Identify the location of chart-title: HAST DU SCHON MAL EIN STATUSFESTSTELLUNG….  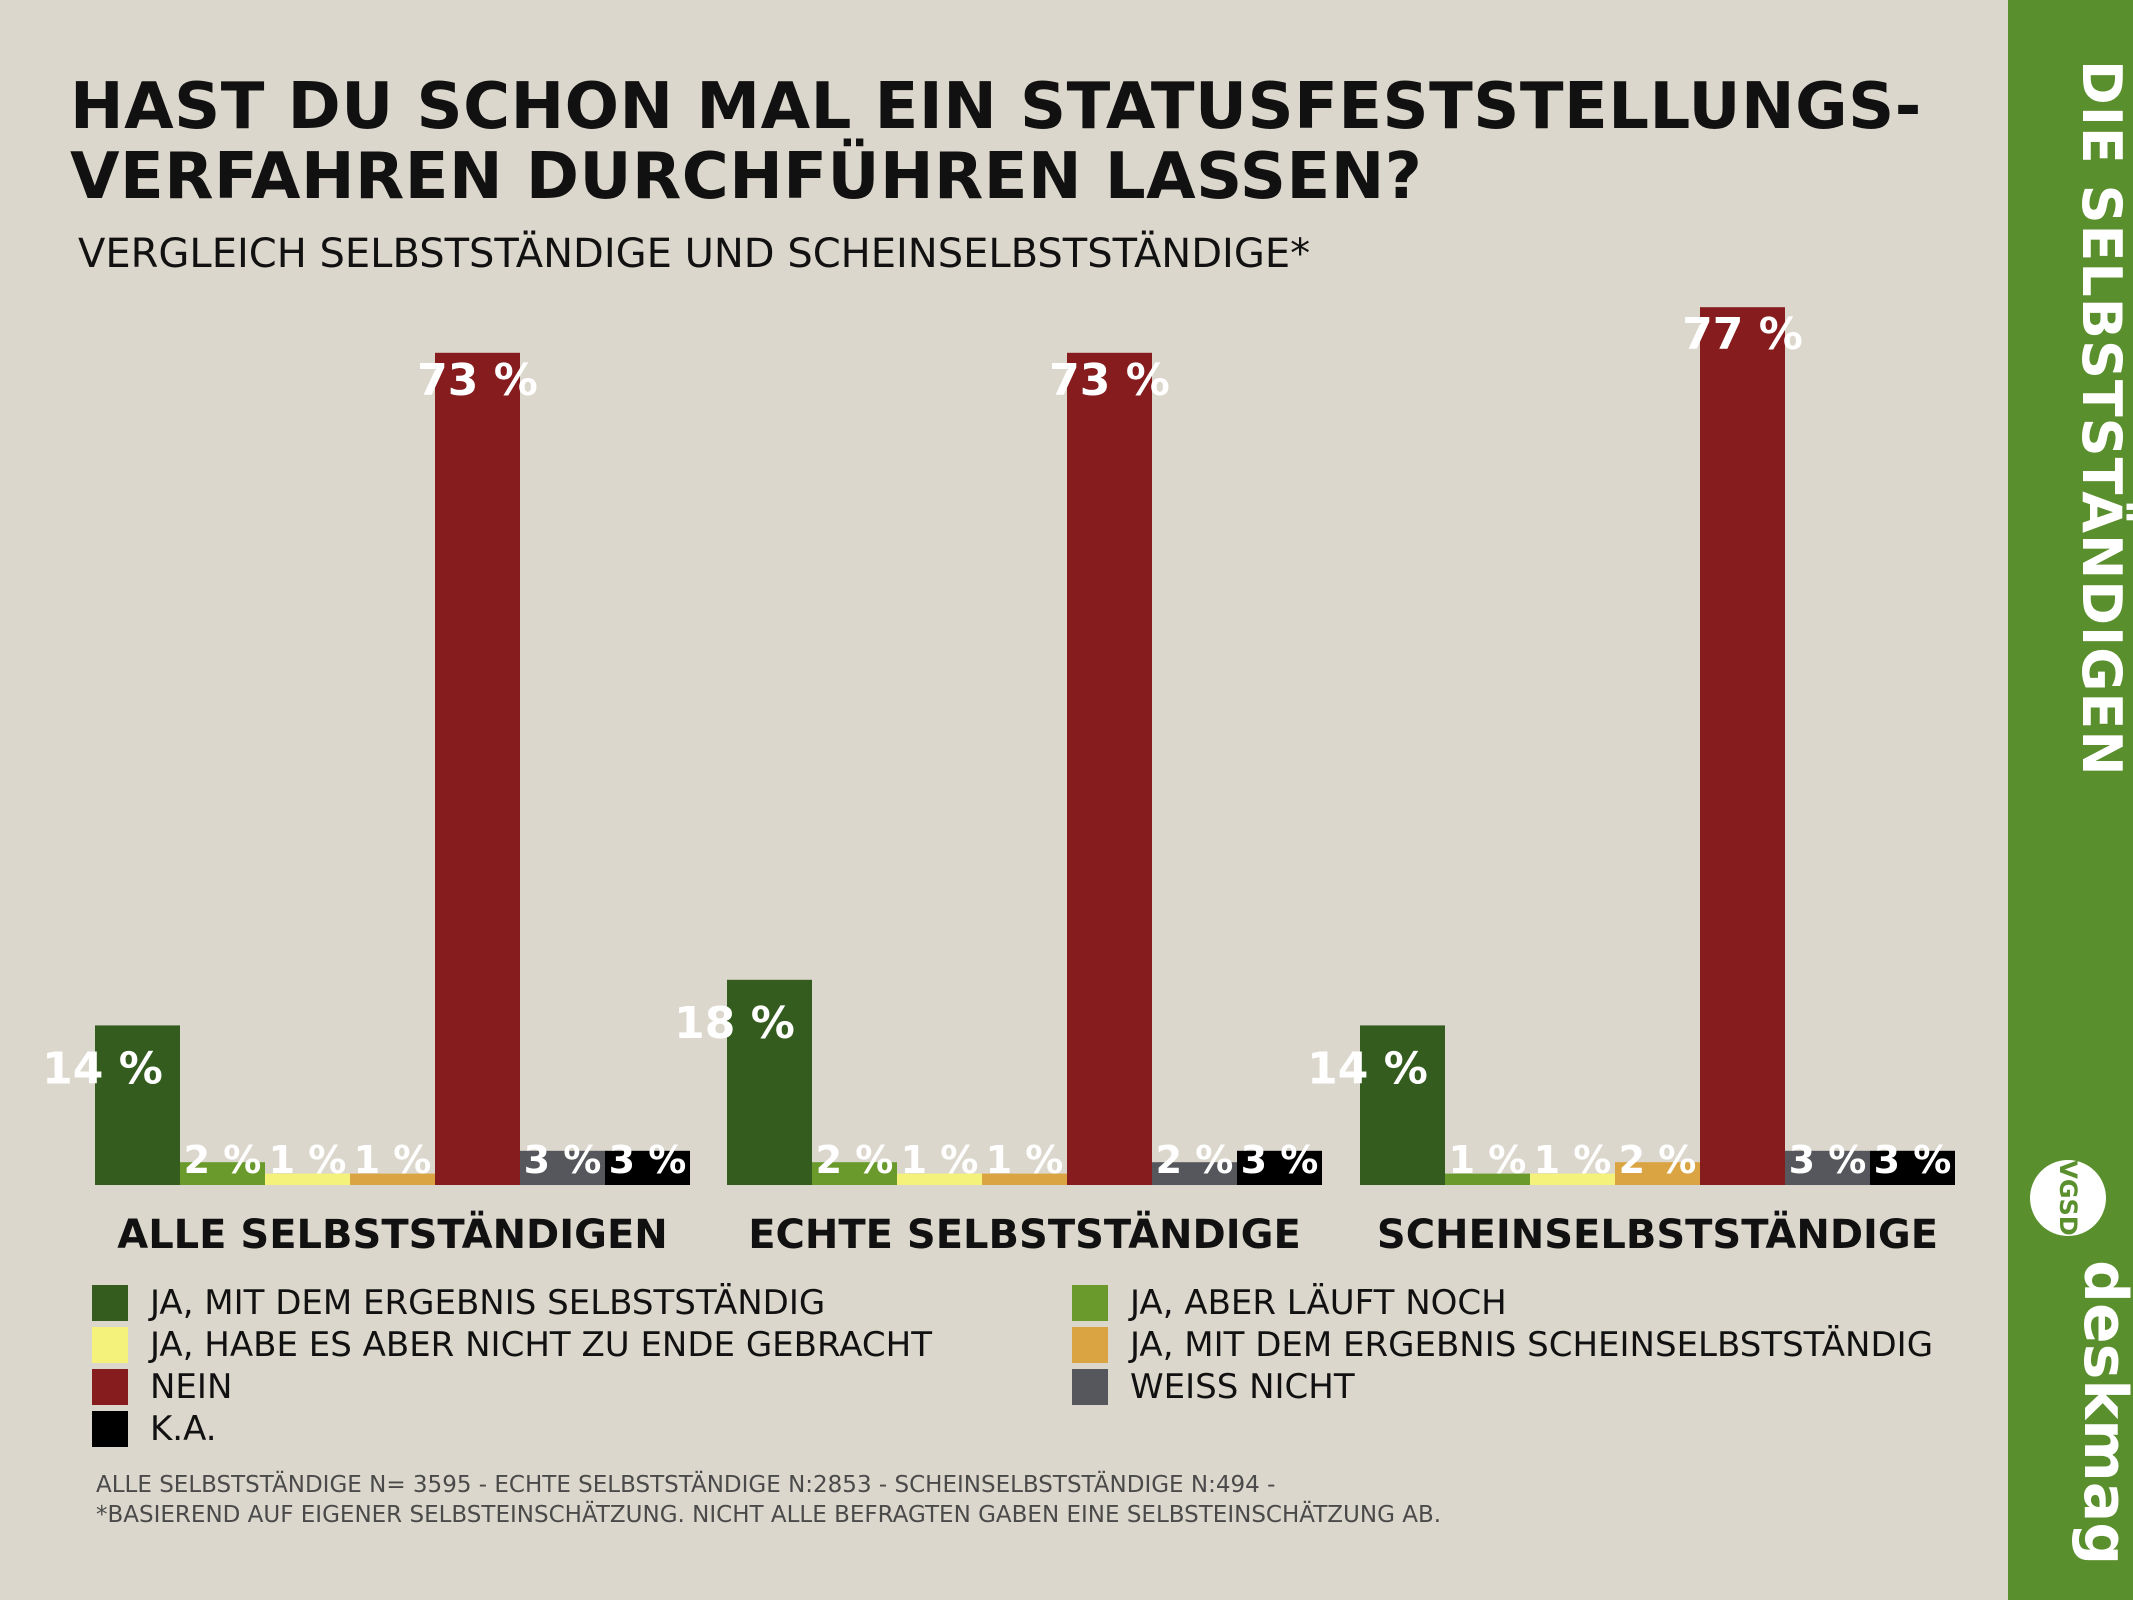
(996, 142).